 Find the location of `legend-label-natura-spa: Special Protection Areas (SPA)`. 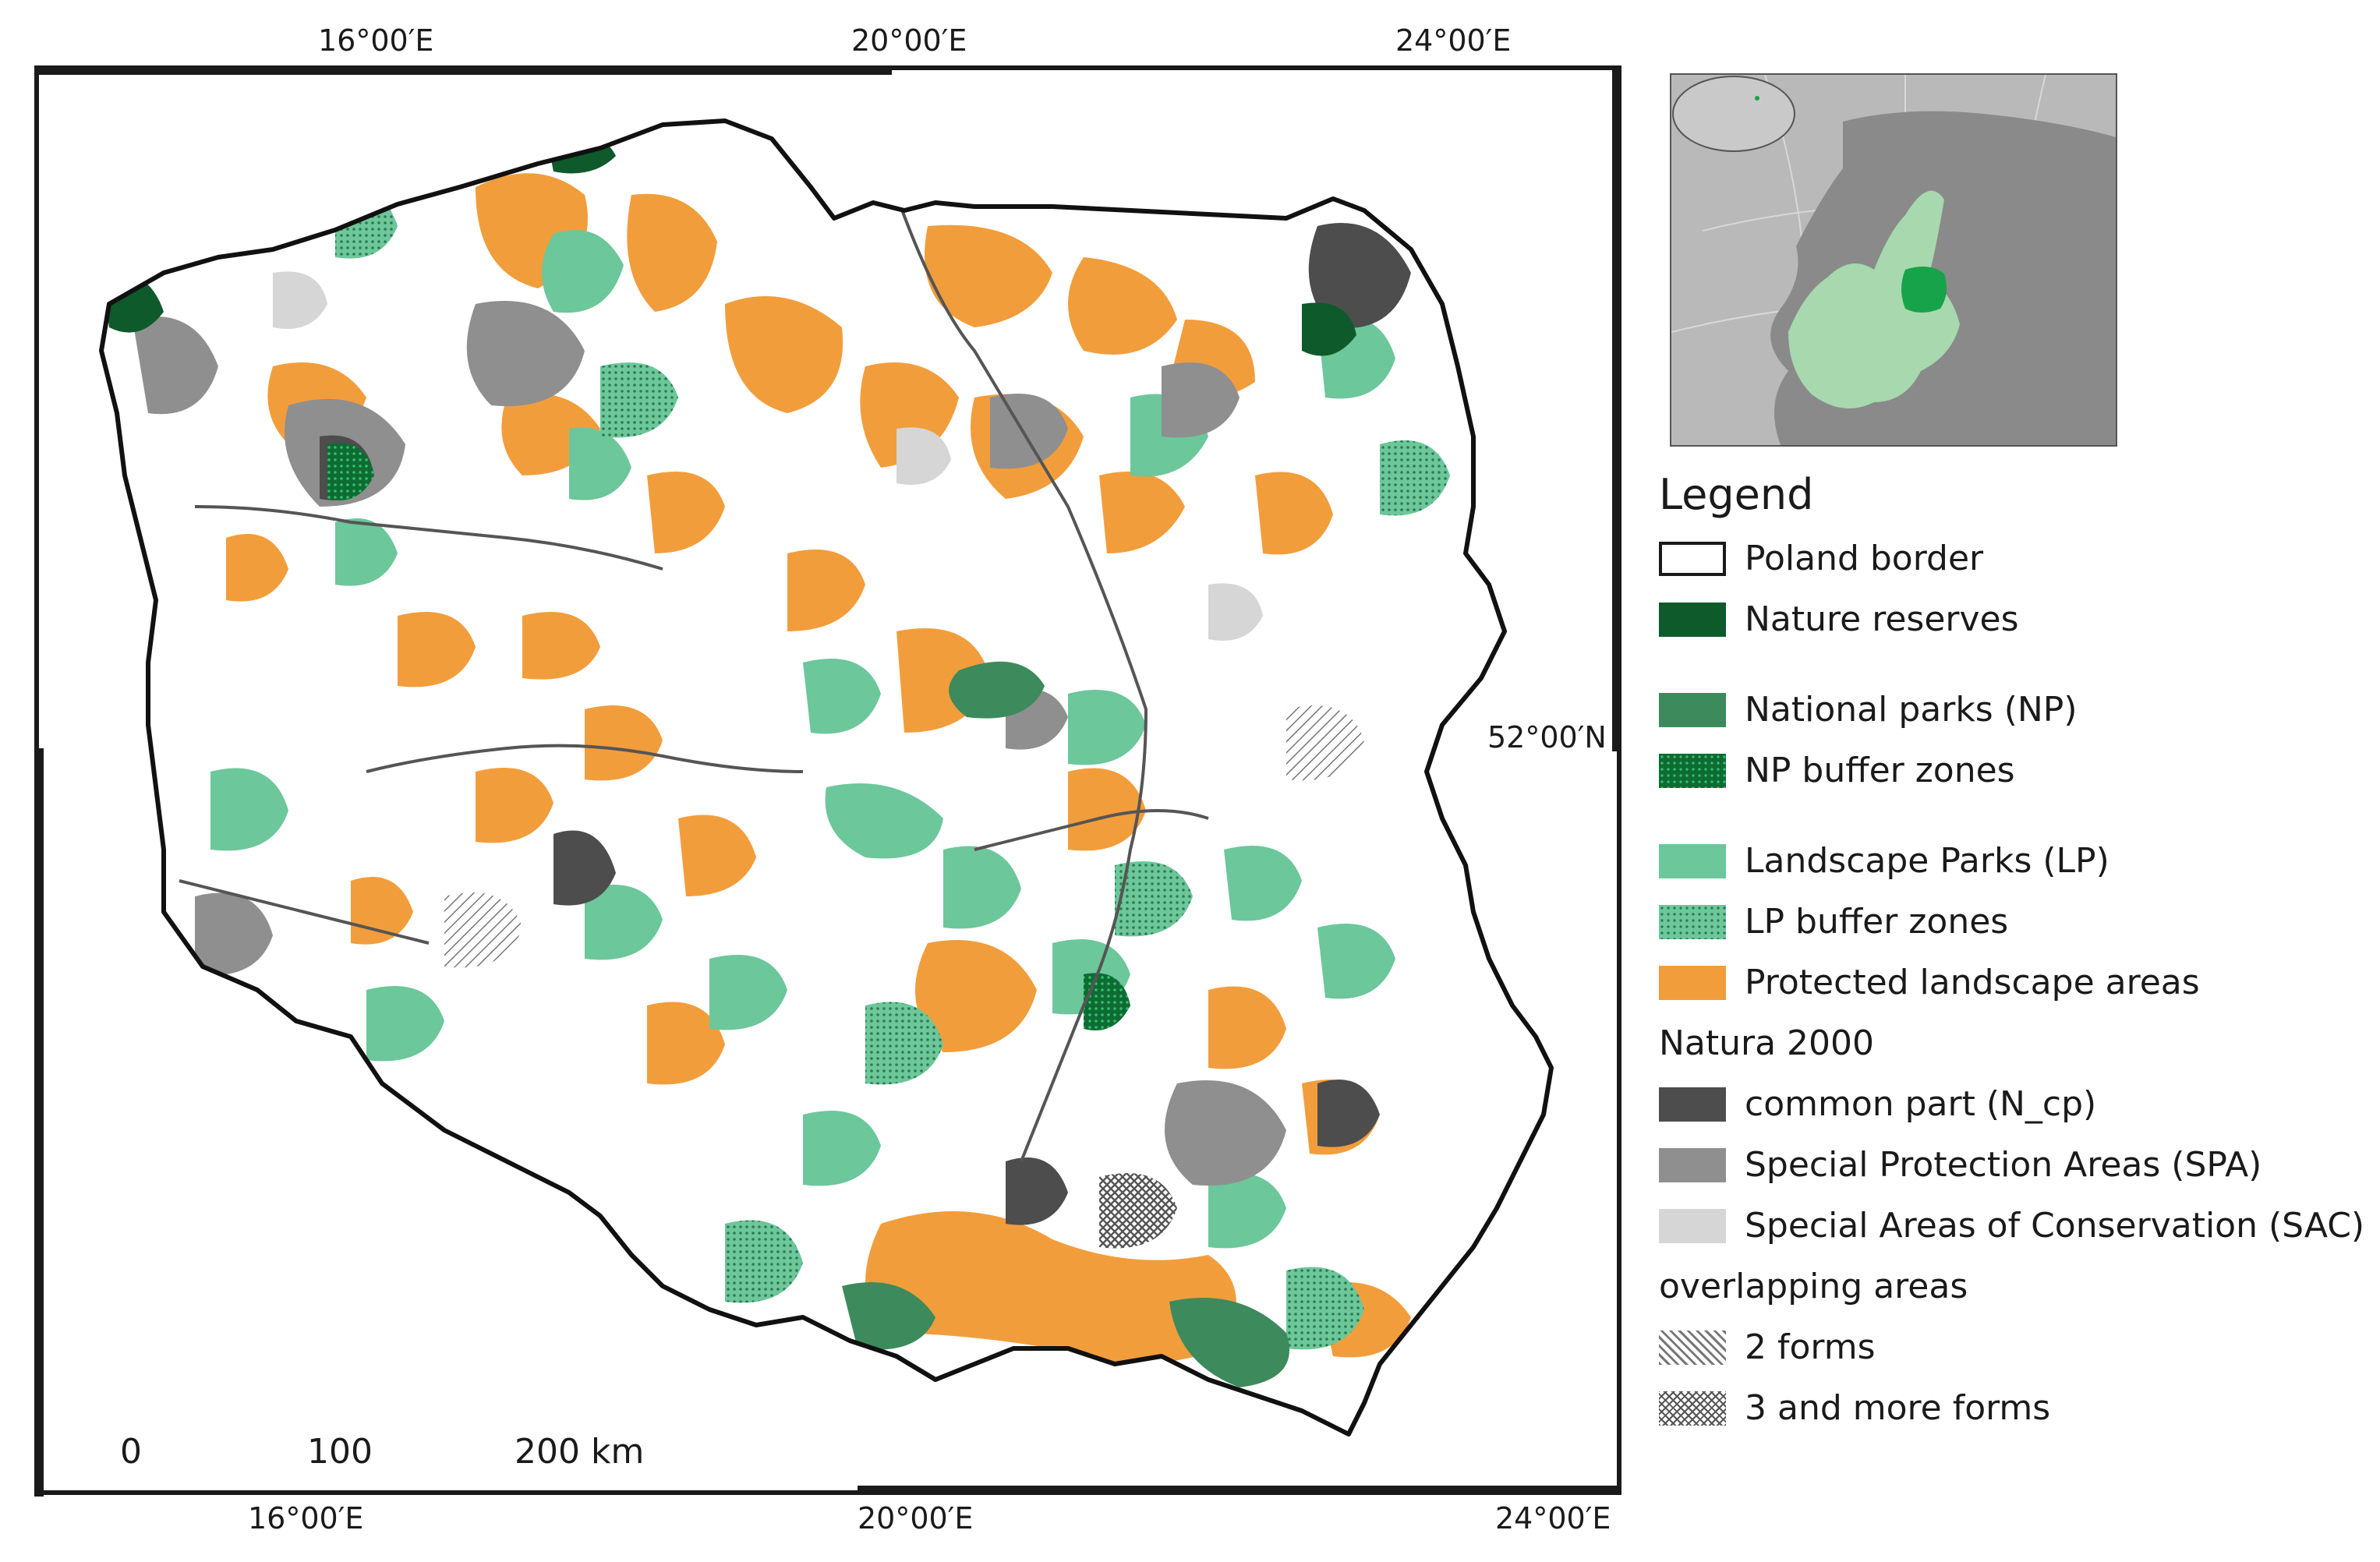

legend-label-natura-spa: Special Protection Areas (SPA) is located at coordinates (2003, 1165).